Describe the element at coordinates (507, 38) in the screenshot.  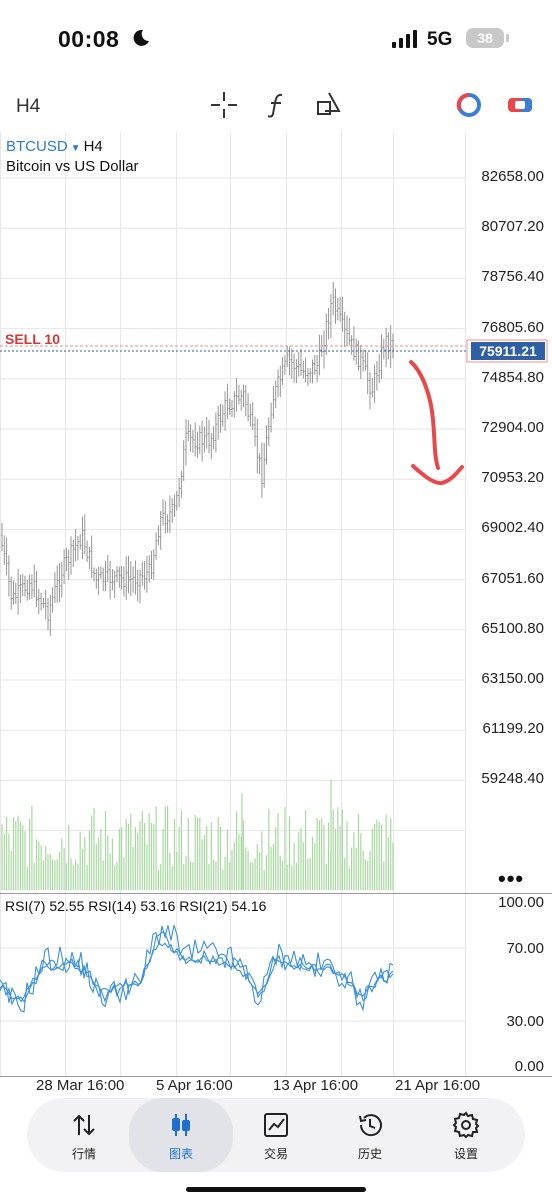
I see `battery-nub` at that location.